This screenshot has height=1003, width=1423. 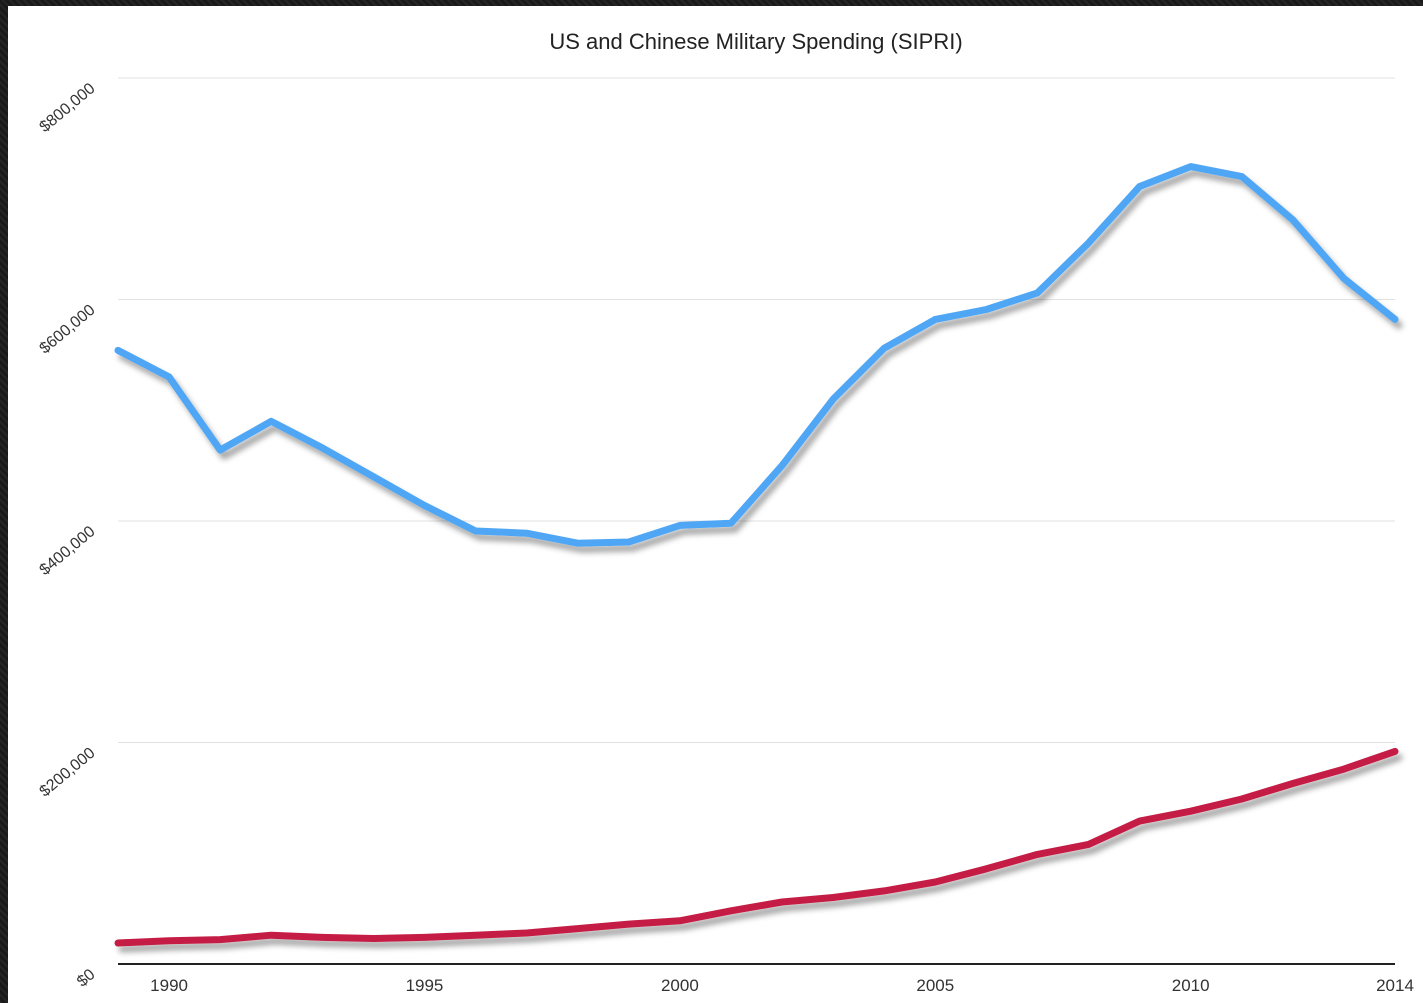 I want to click on y-tick-label: $0, so click(x=86, y=978).